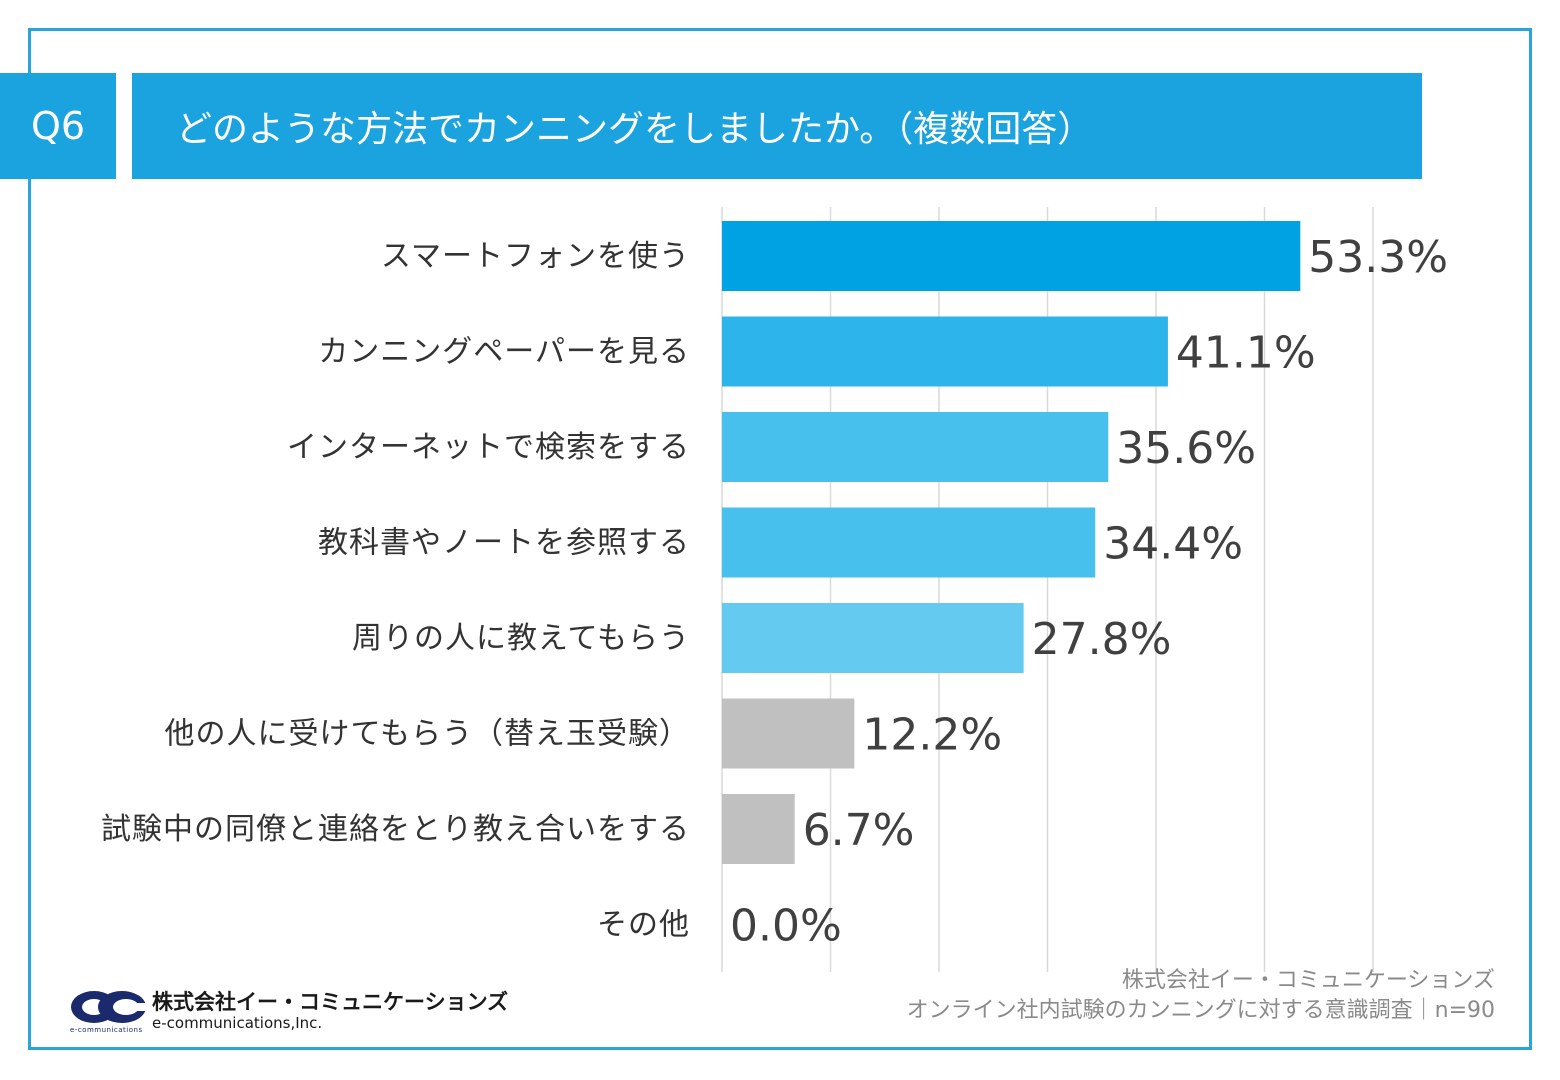 The height and width of the screenshot is (1080, 1560). I want to click on value-label: 35.6%, so click(1186, 448).